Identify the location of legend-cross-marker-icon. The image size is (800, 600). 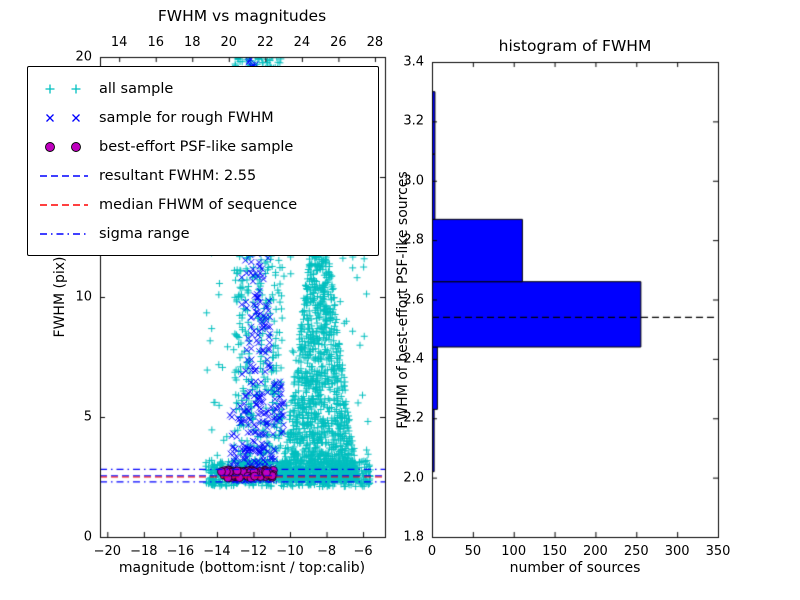
(64, 118).